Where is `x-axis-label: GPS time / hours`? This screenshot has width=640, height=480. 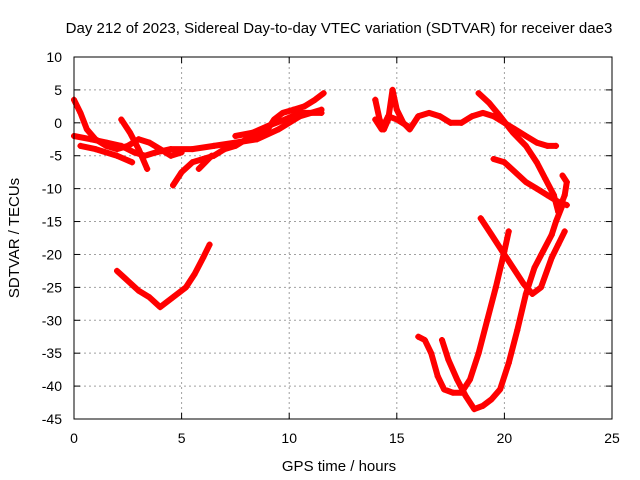 x-axis-label: GPS time / hours is located at coordinates (339, 466).